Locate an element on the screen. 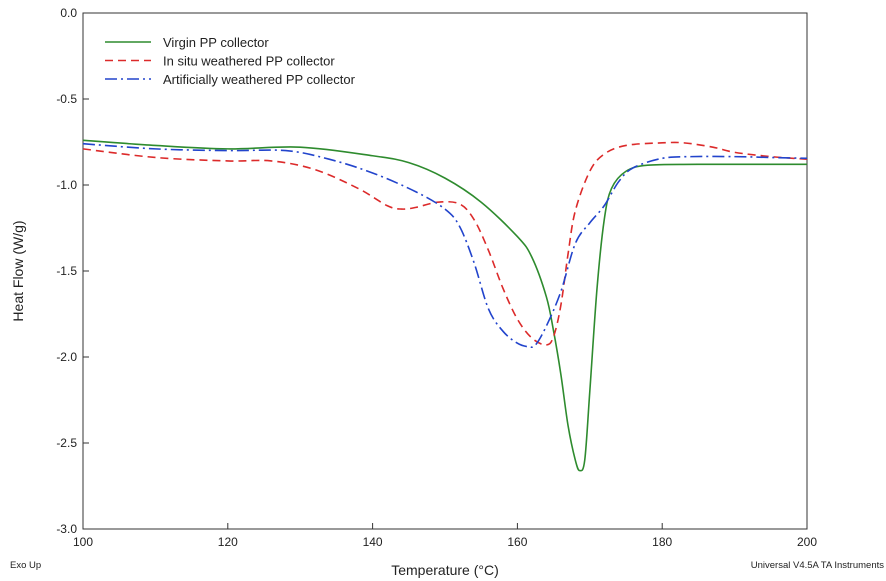  y-tick-label: -2.5 is located at coordinates (66, 443).